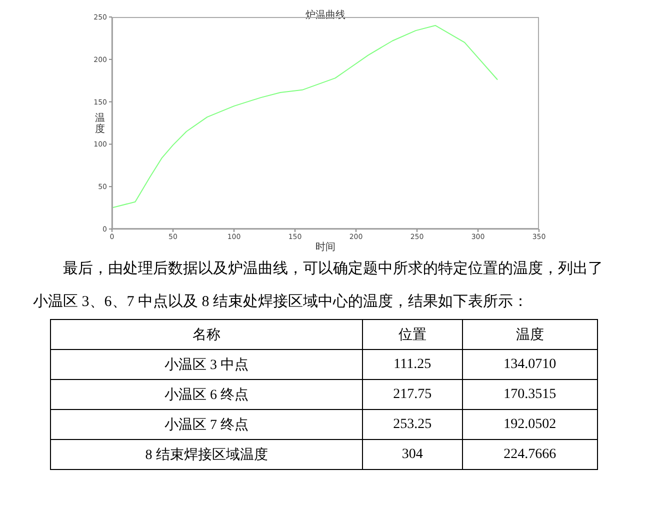  I want to click on text: 134.0710, so click(530, 365).